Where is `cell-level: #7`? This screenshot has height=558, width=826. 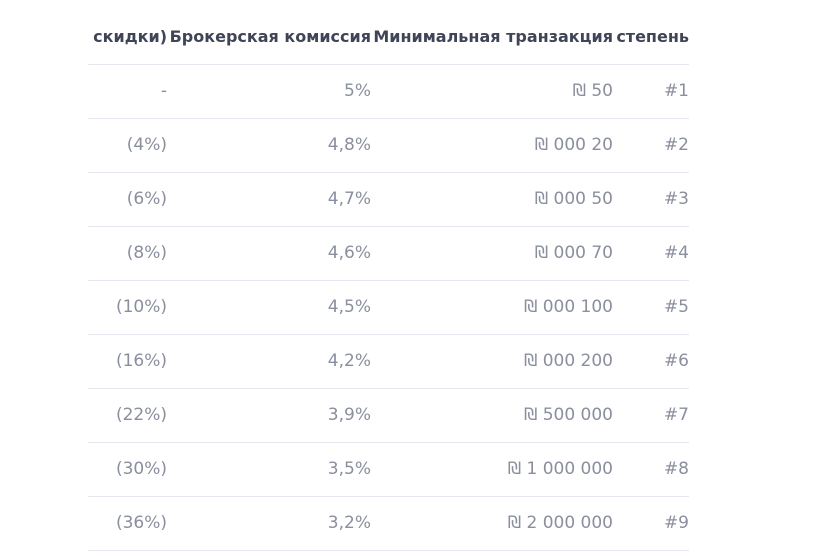
cell-level: #7 is located at coordinates (676, 415).